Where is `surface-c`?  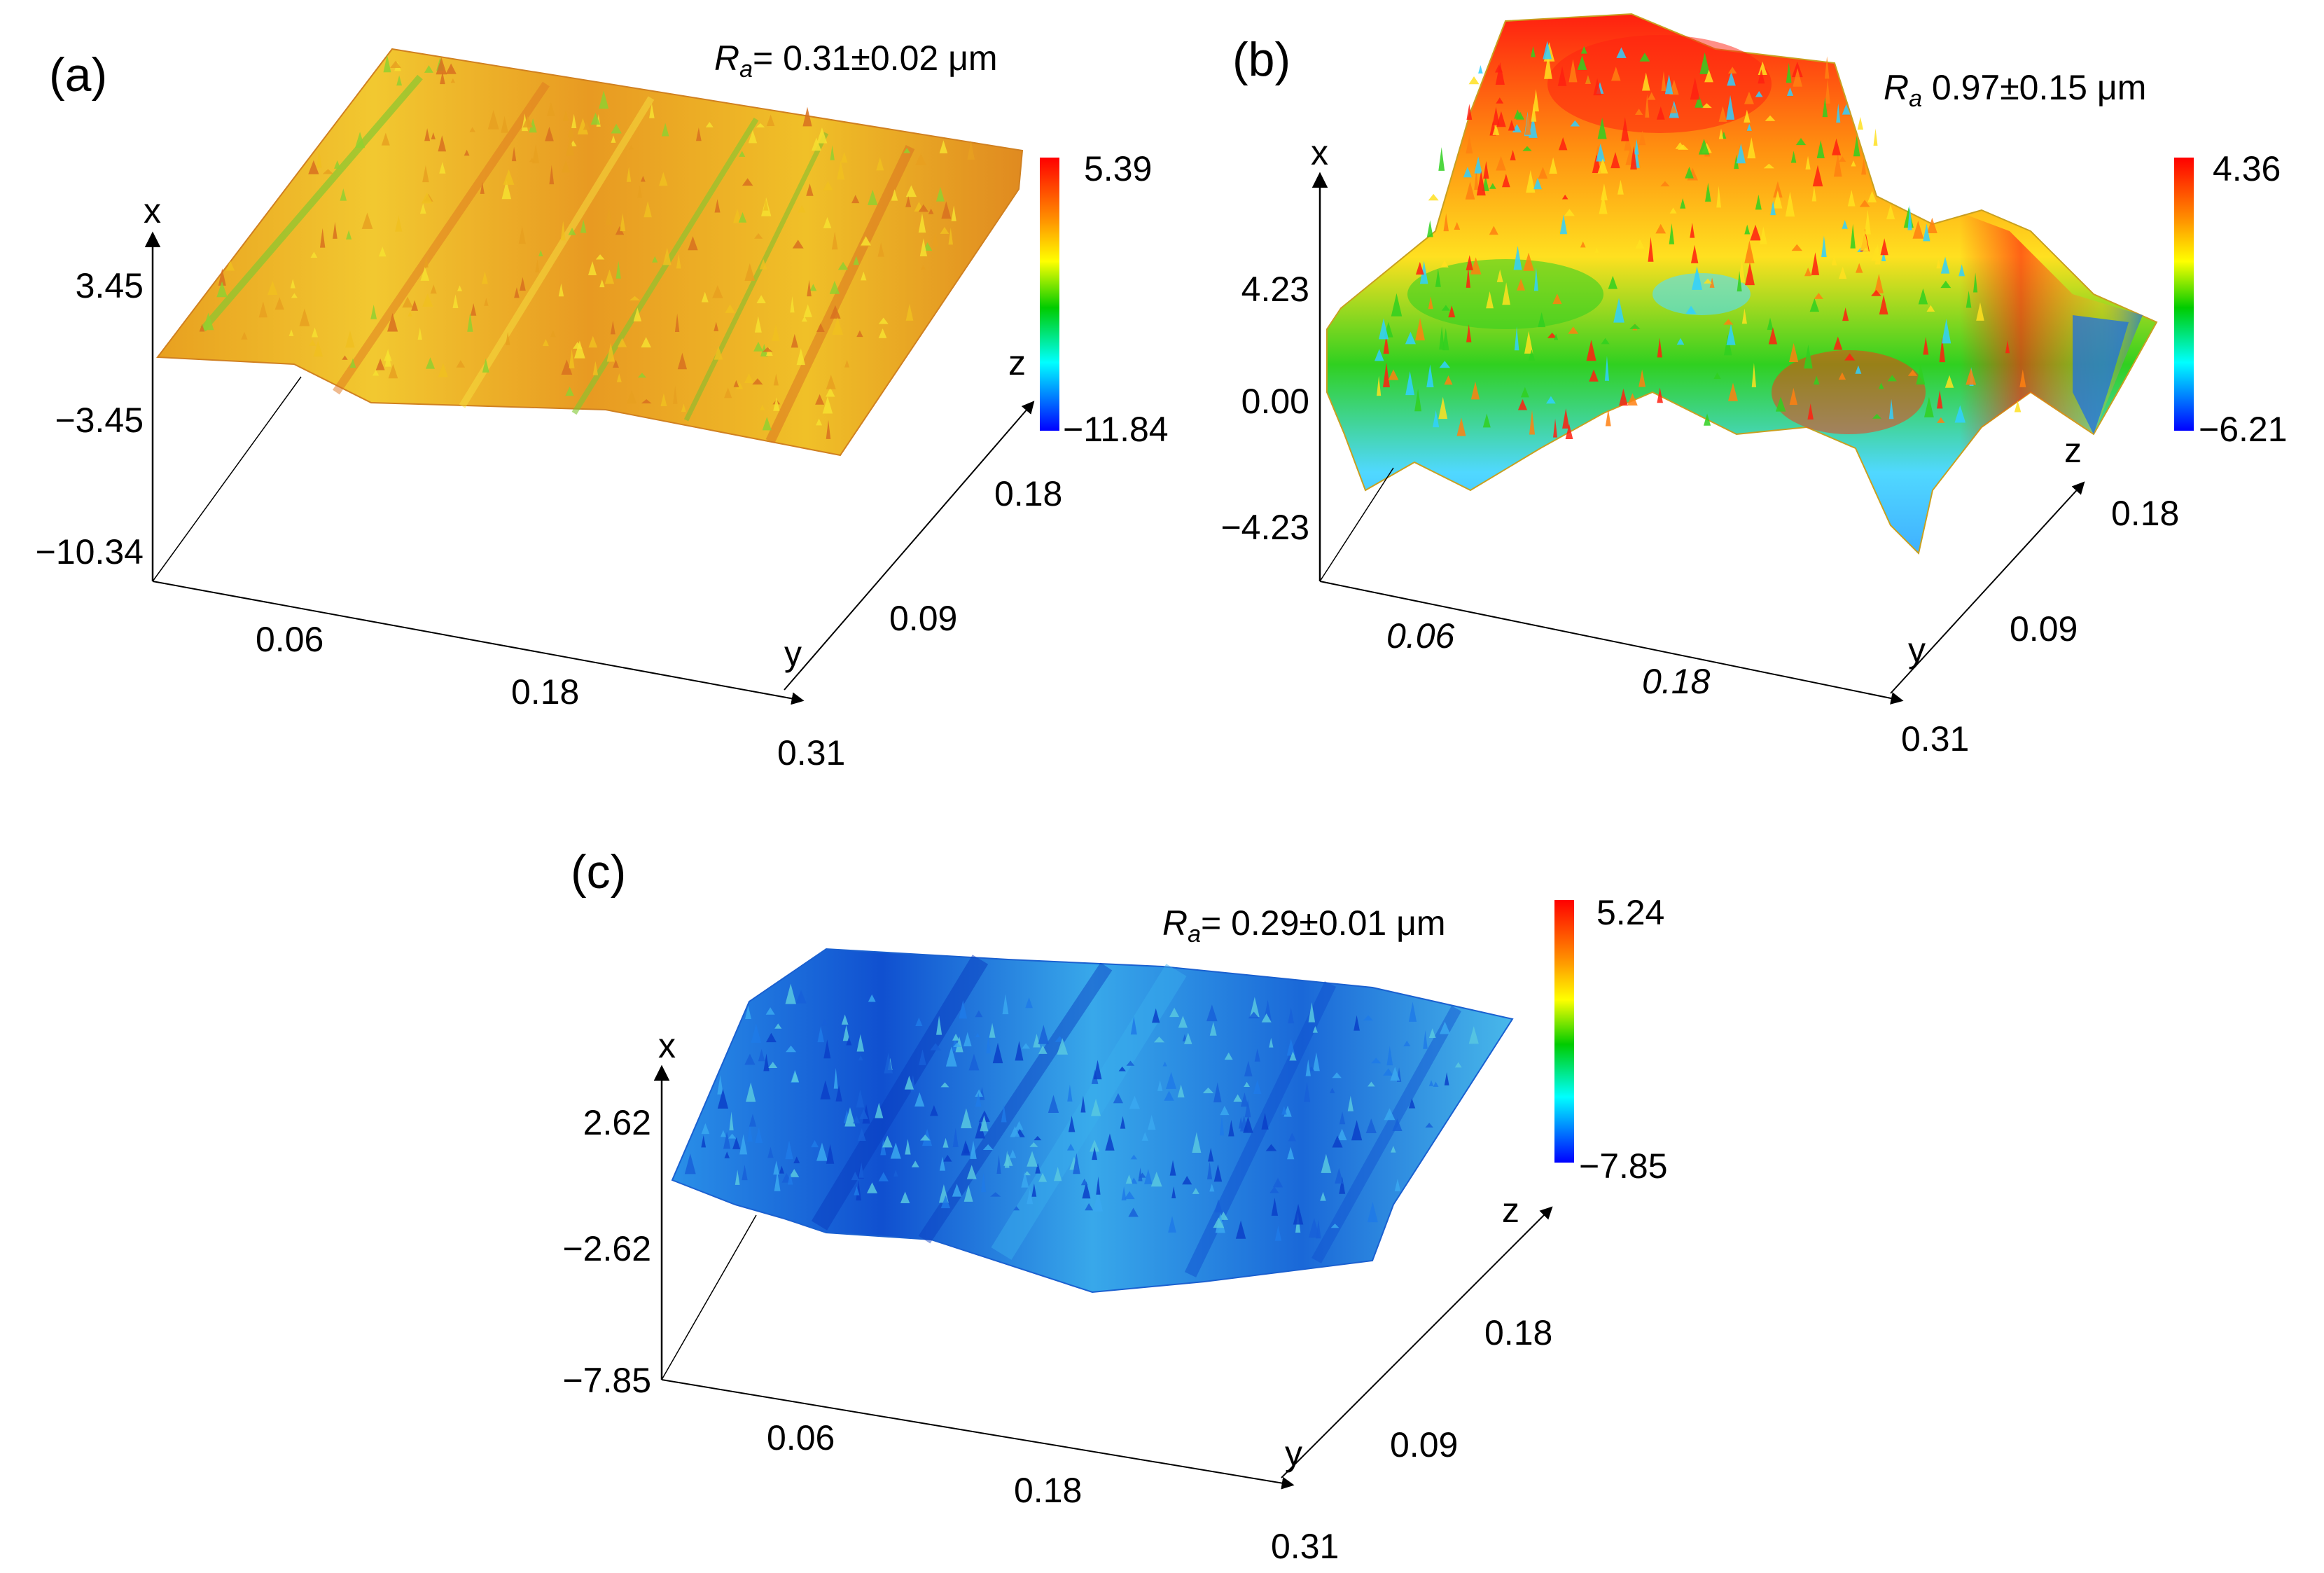
surface-c is located at coordinates (1092, 1121).